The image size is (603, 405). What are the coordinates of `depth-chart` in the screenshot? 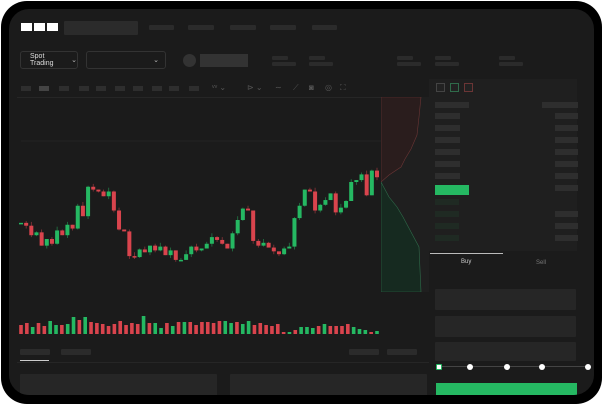 It's located at (405, 194).